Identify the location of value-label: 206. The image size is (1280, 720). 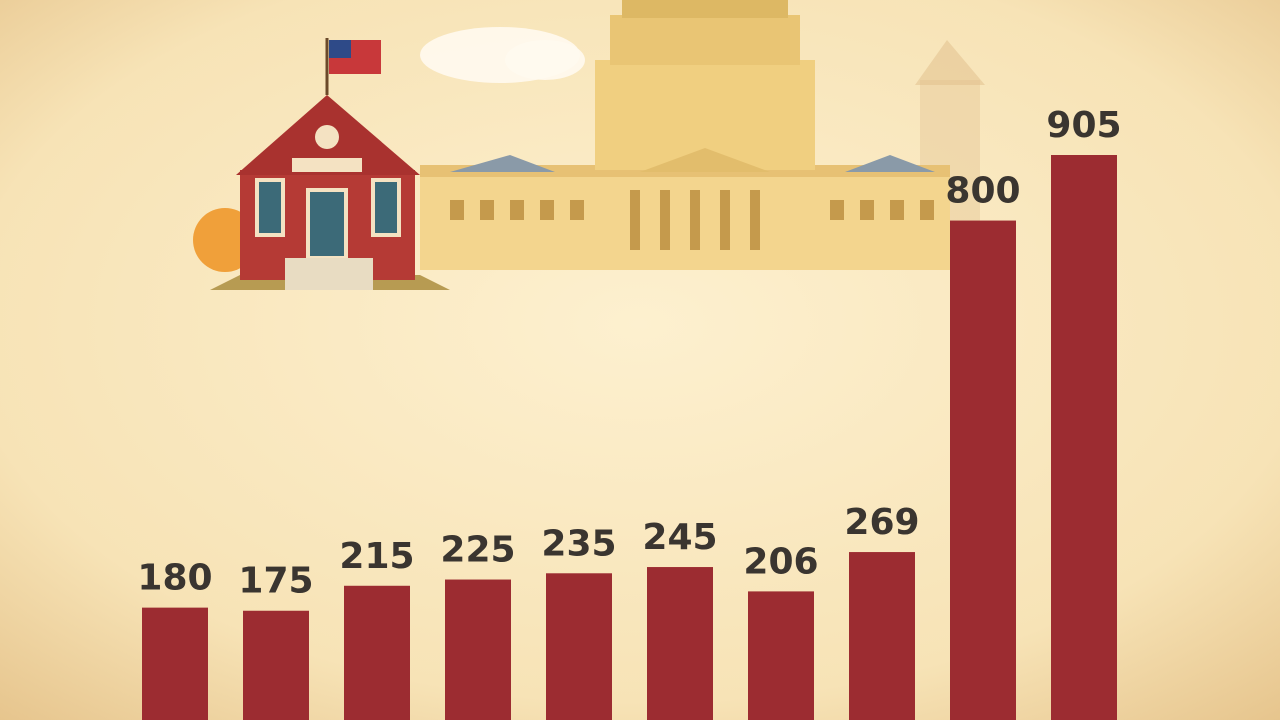
(780, 561).